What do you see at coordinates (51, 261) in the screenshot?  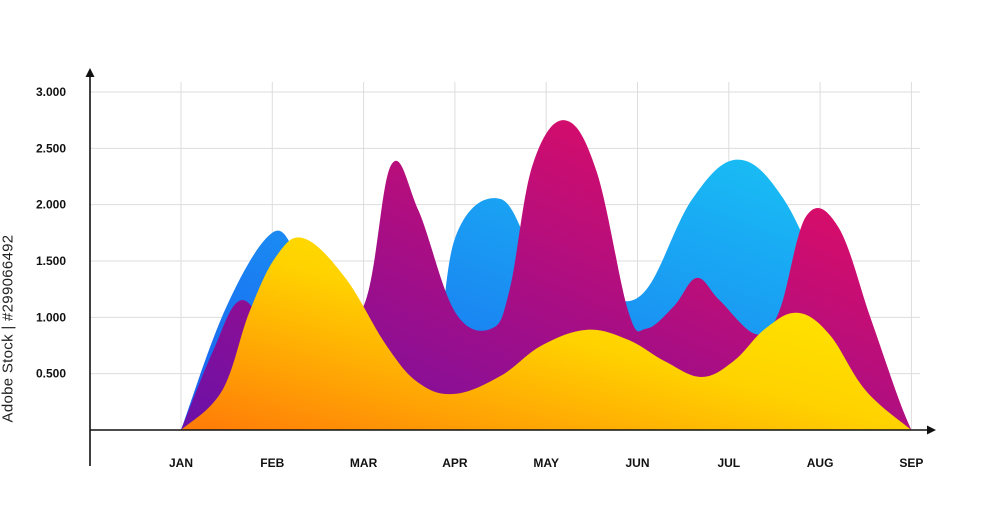 I see `y-tick-label: 1.500` at bounding box center [51, 261].